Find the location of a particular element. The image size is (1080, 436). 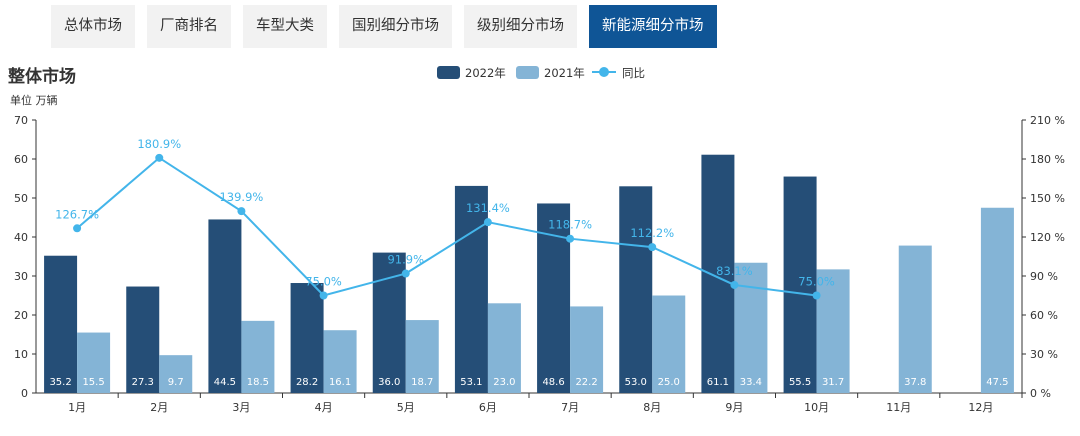

bar-label: 36.0 is located at coordinates (389, 382).